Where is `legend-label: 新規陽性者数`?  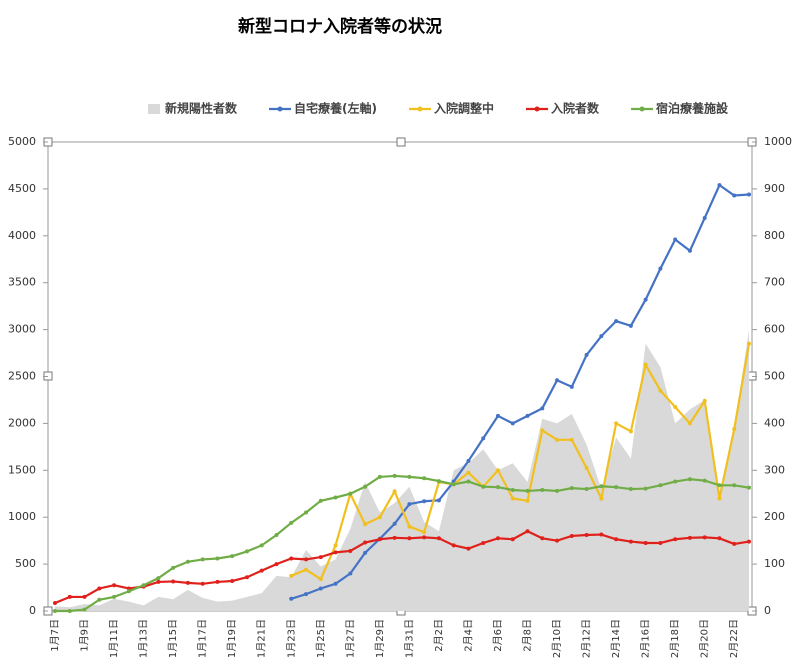 legend-label: 新規陽性者数 is located at coordinates (201, 108).